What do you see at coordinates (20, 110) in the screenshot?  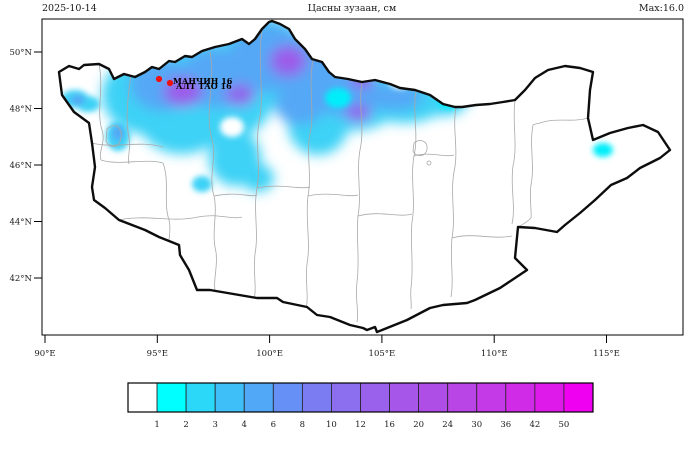 I see `lat-tick-label: 48°N` at bounding box center [20, 110].